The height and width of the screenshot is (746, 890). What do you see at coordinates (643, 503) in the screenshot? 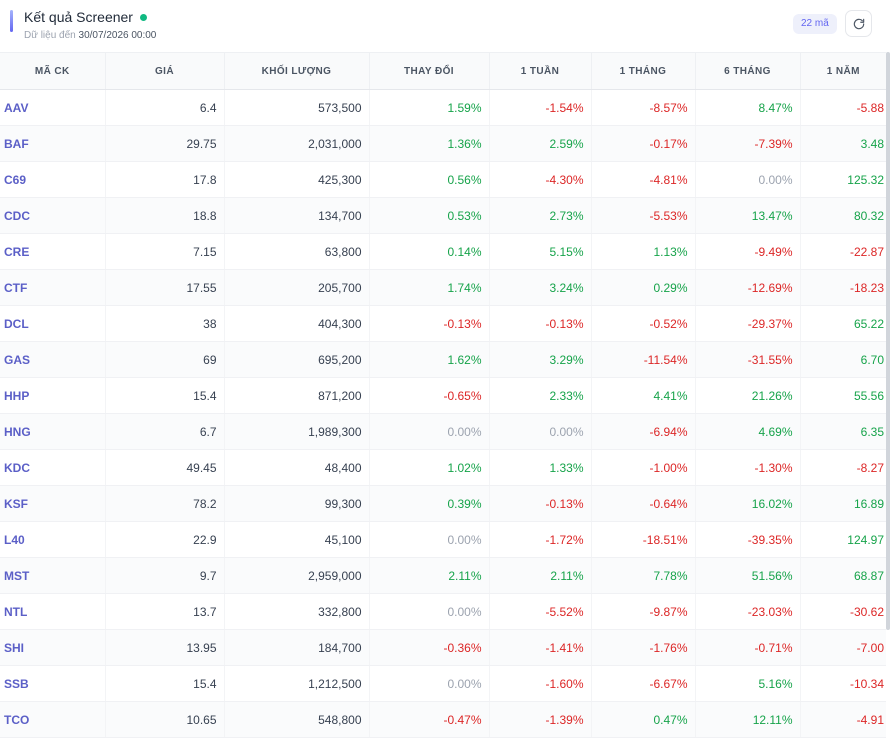
I see `change-cell: -0.64%` at bounding box center [643, 503].